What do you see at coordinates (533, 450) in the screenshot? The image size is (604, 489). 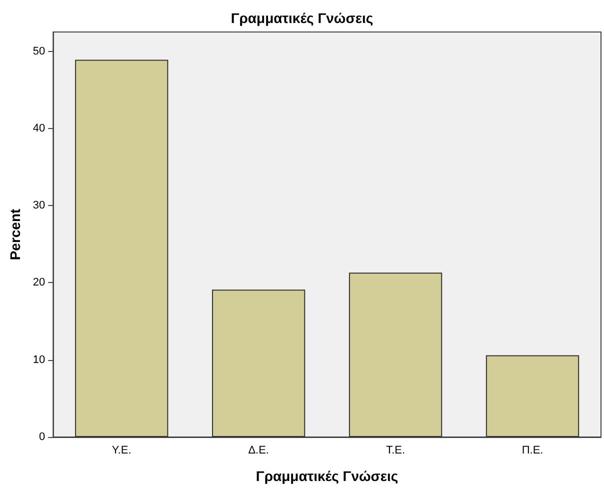 I see `x-tick-label: Π.Ε.` at bounding box center [533, 450].